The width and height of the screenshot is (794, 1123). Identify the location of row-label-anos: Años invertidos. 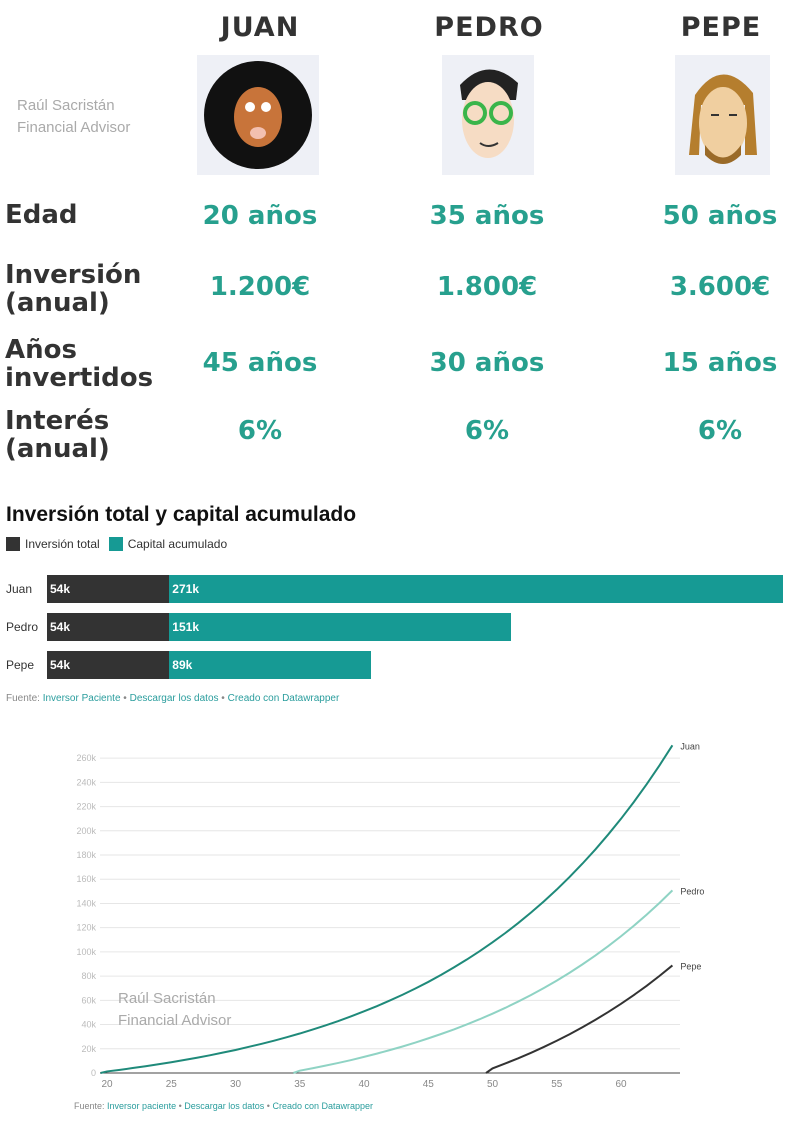
(79, 364).